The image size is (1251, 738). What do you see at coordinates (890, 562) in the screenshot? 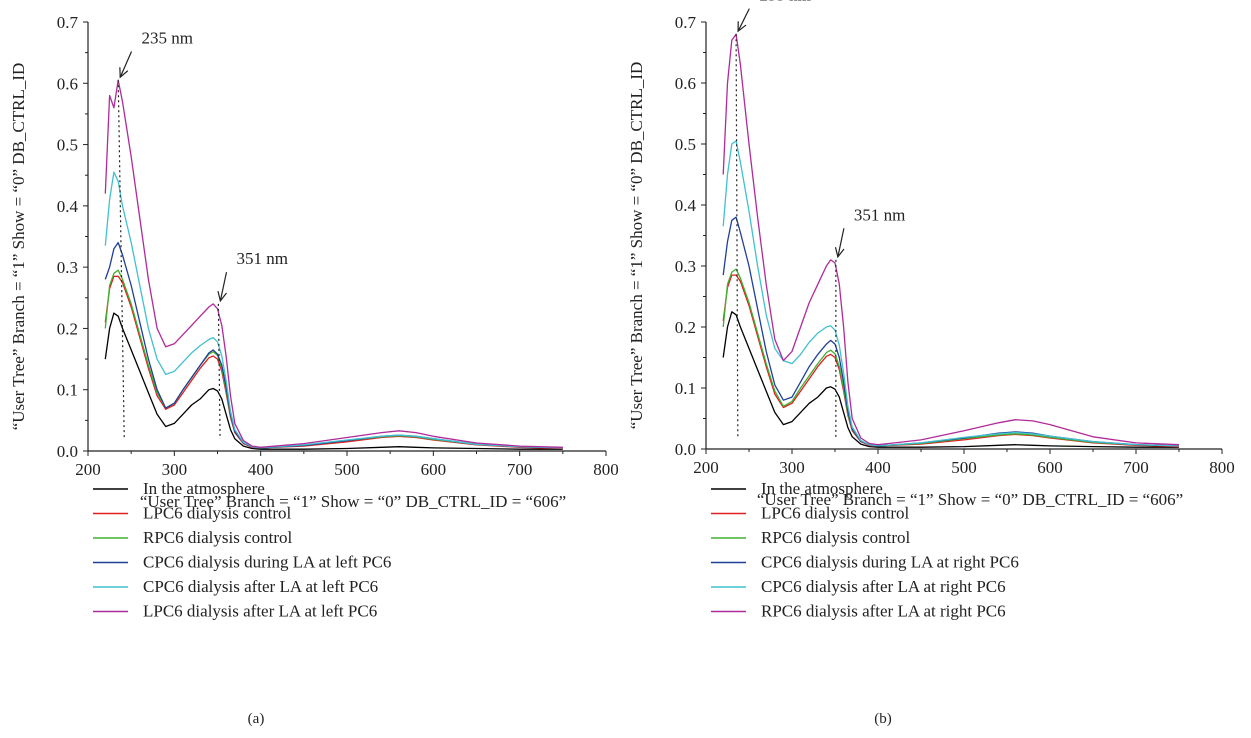
I see `legend-label: CPC6 dialysis during LA at right PC6` at bounding box center [890, 562].